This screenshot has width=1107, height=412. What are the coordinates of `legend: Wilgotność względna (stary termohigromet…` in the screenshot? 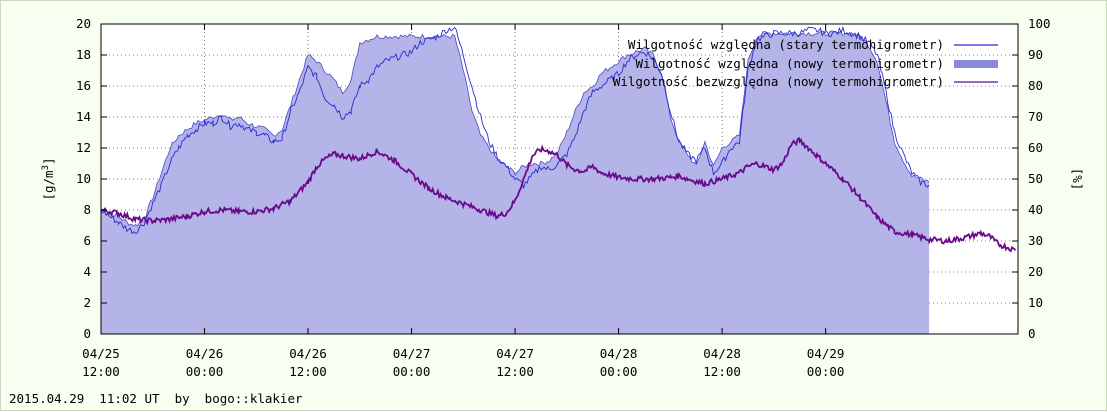 It's located at (805, 63).